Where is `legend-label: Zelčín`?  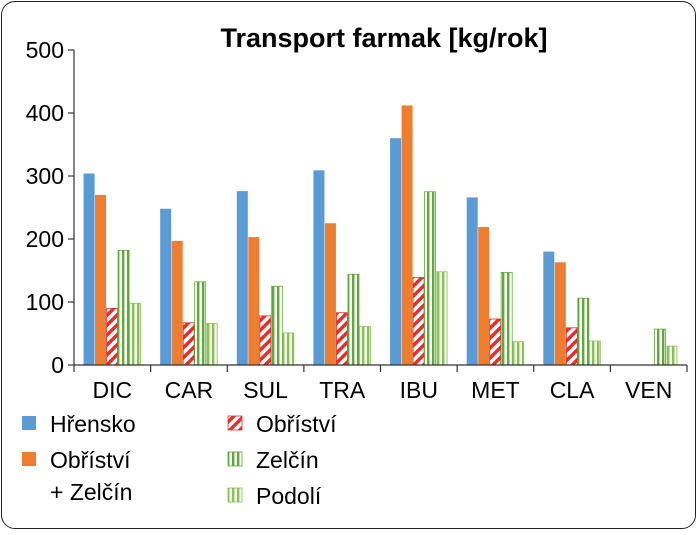
legend-label: Zelčín is located at coordinates (287, 460).